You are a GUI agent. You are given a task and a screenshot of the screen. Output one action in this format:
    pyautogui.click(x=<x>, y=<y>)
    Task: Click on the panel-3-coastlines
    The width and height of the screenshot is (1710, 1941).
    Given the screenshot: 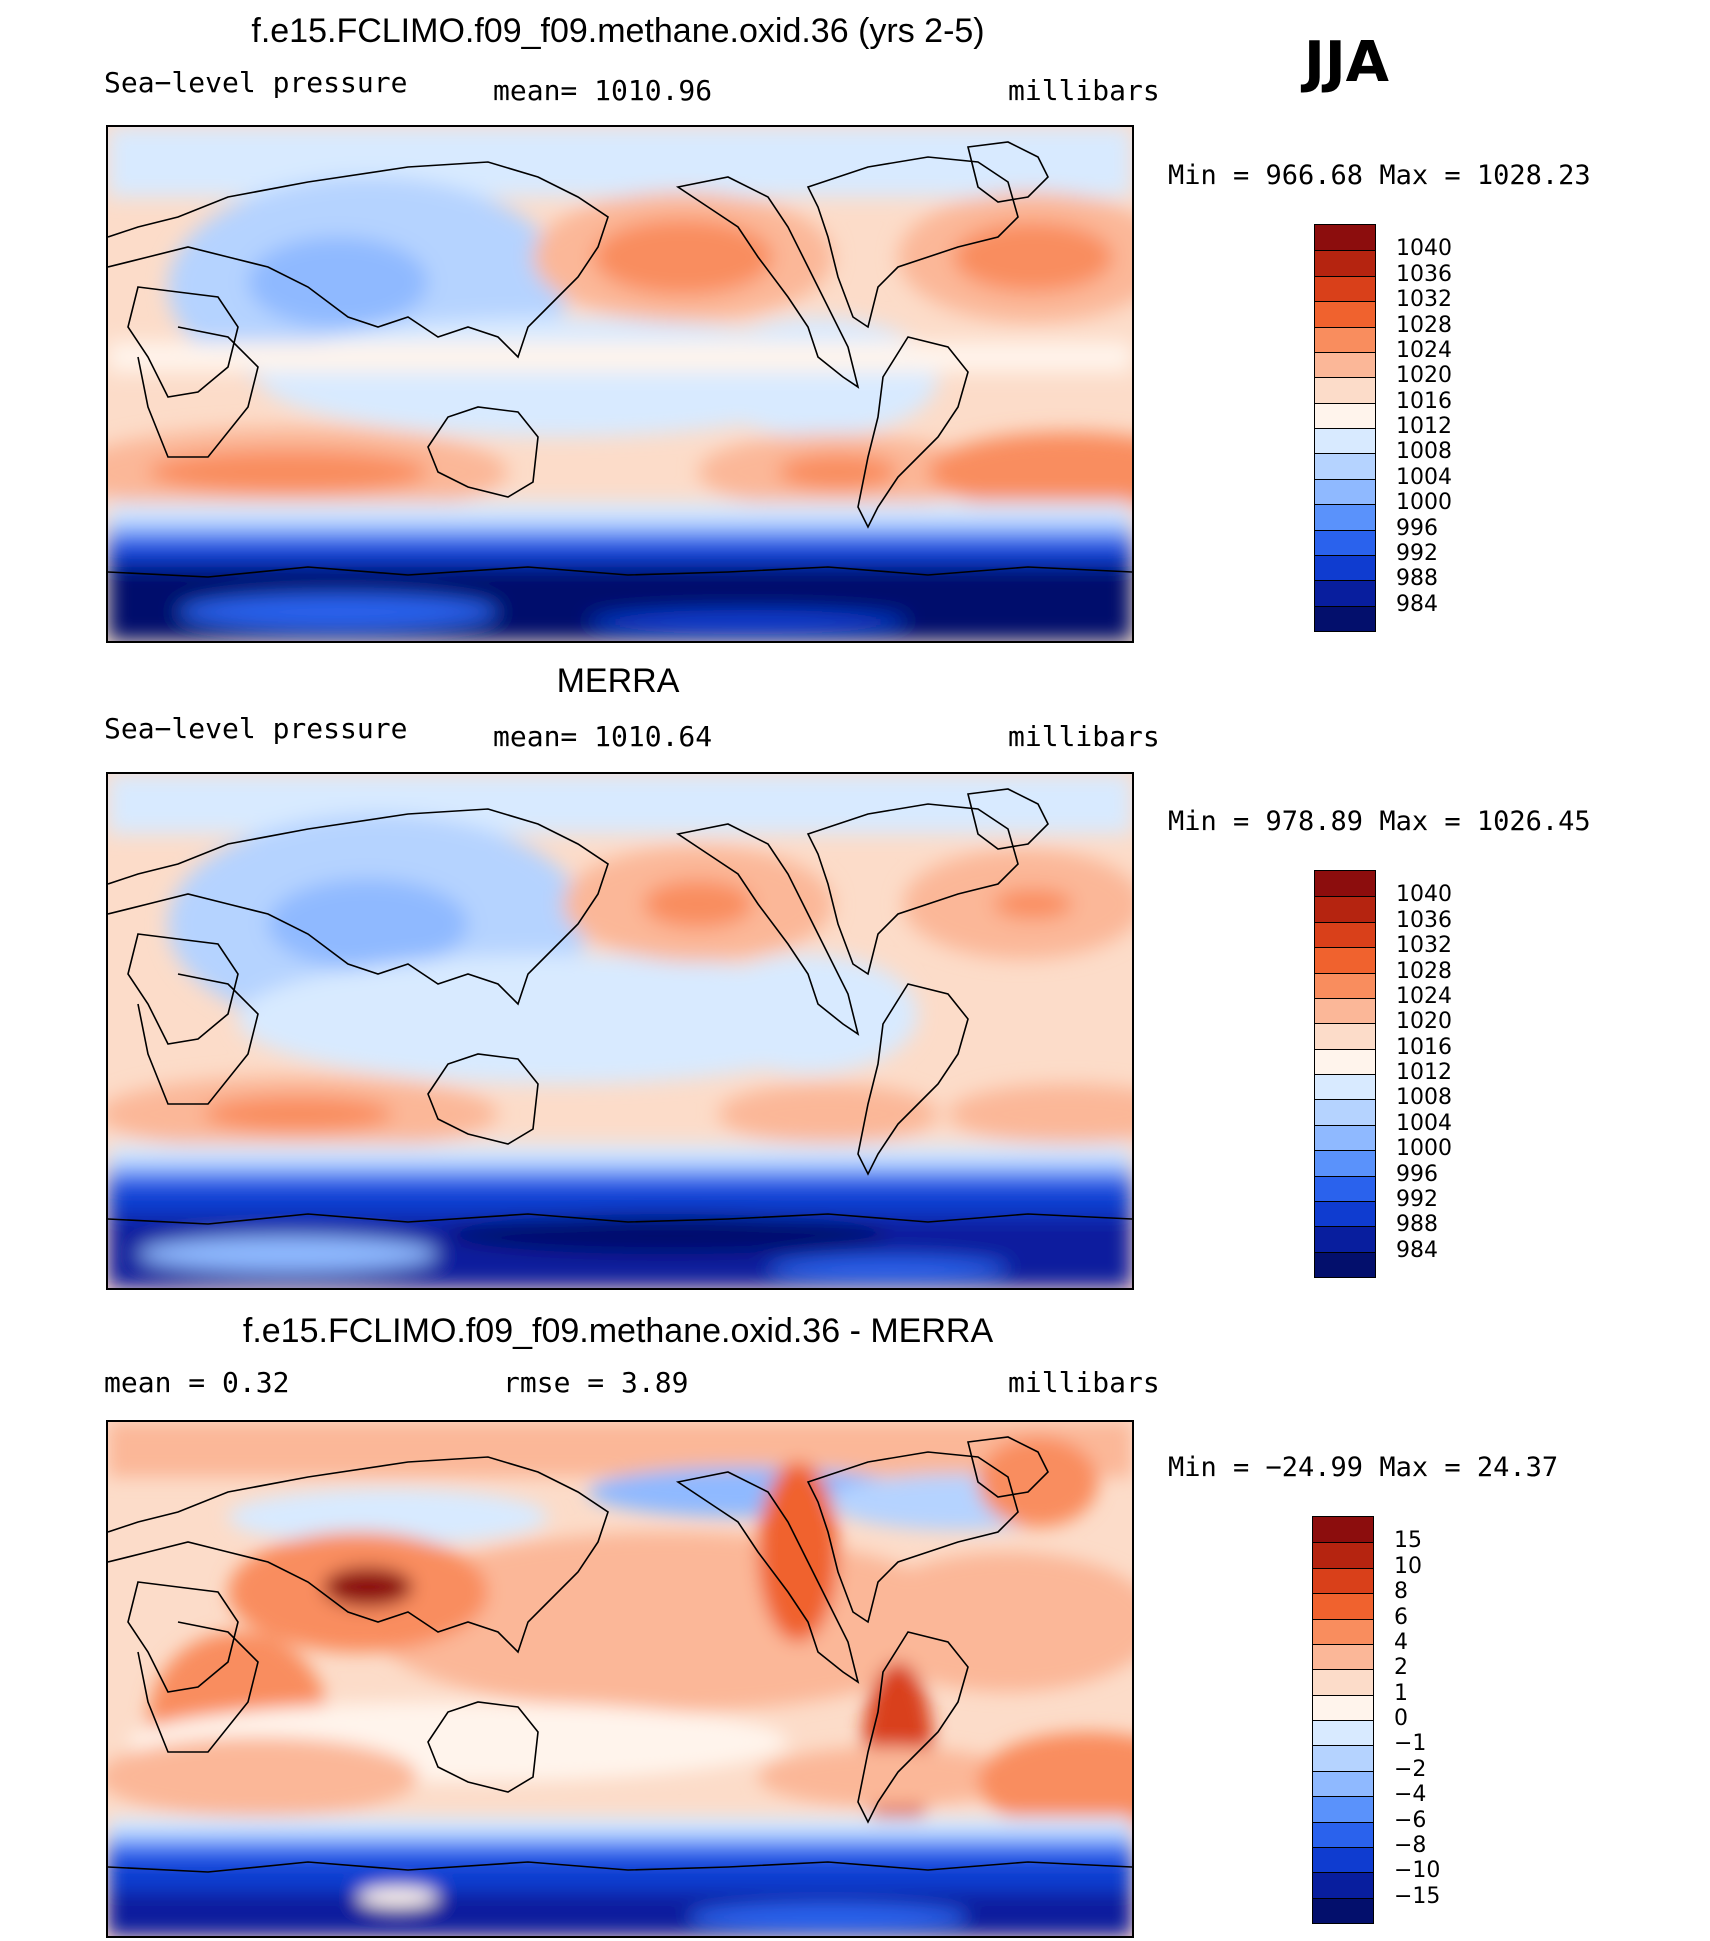 What is the action you would take?
    pyautogui.click(x=620, y=1654)
    